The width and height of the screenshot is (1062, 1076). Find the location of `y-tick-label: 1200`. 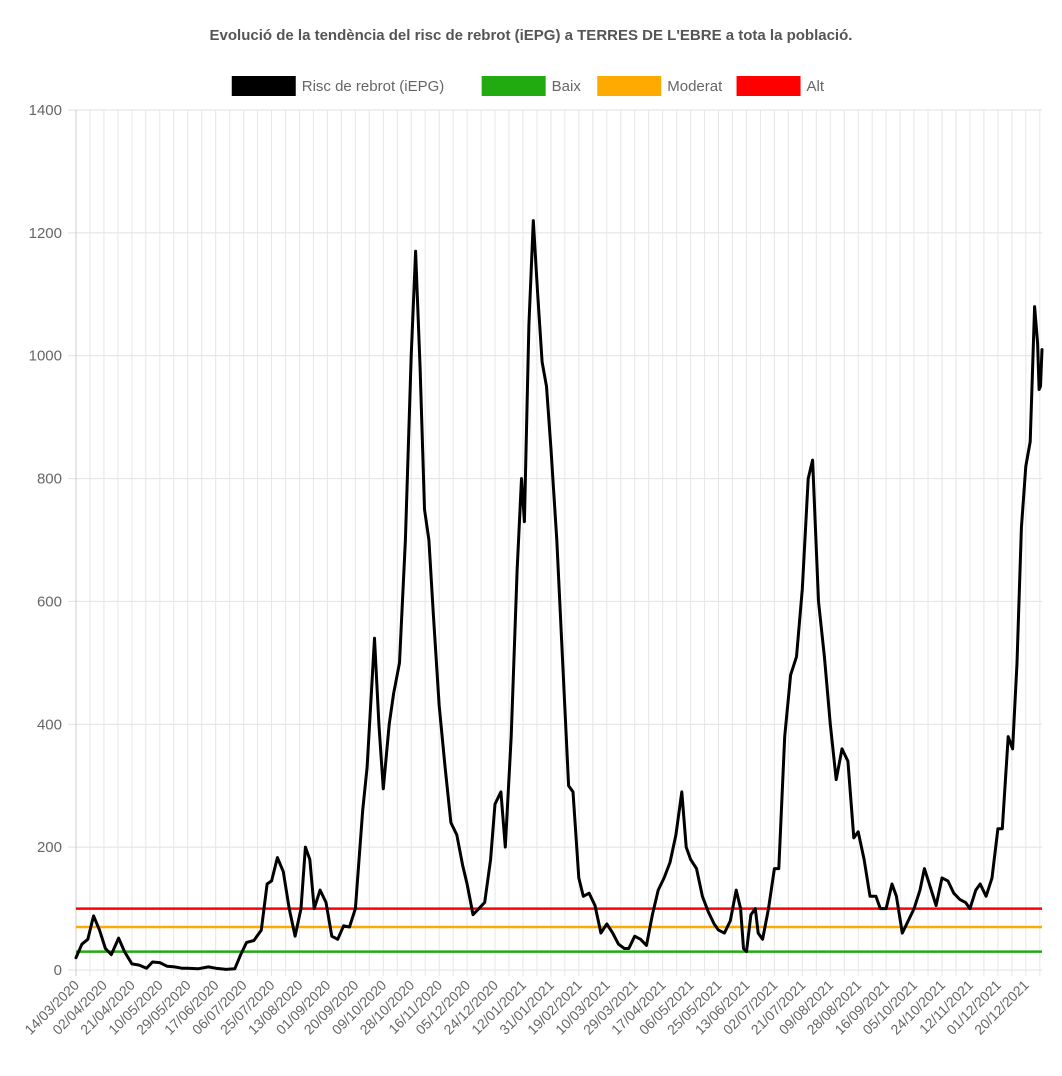

y-tick-label: 1200 is located at coordinates (45, 233).